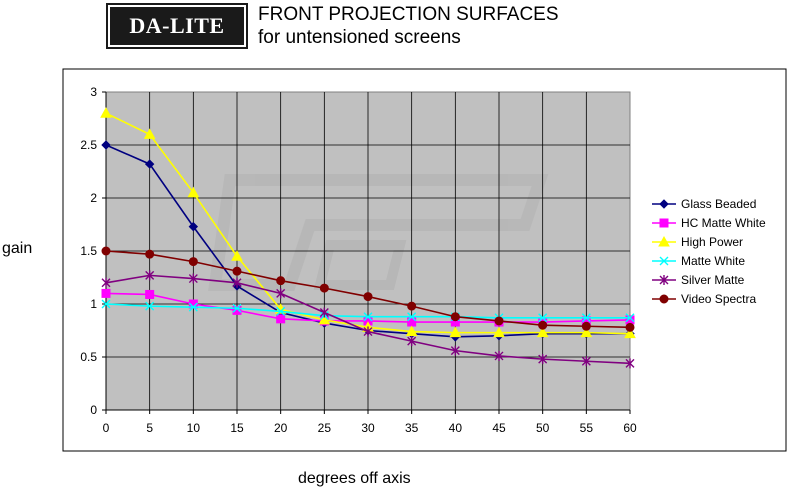  I want to click on x-tick-label: 5, so click(149, 428).